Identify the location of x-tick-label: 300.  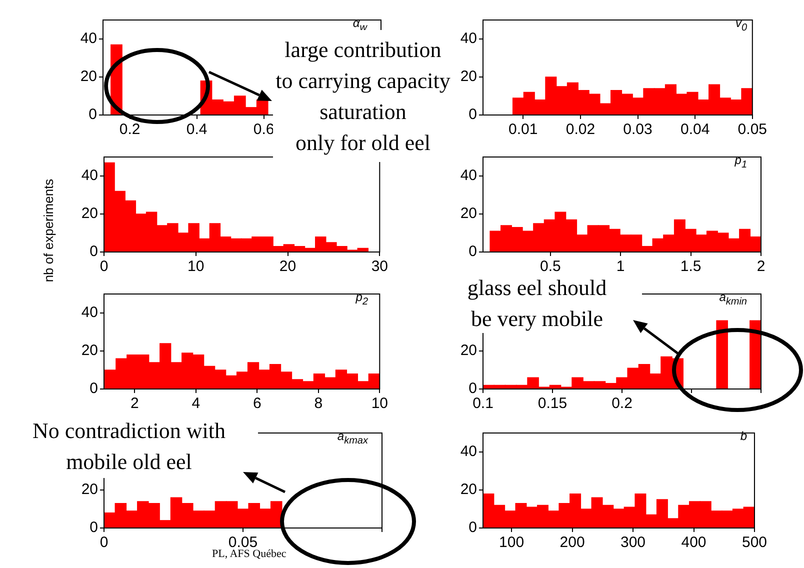
(633, 543).